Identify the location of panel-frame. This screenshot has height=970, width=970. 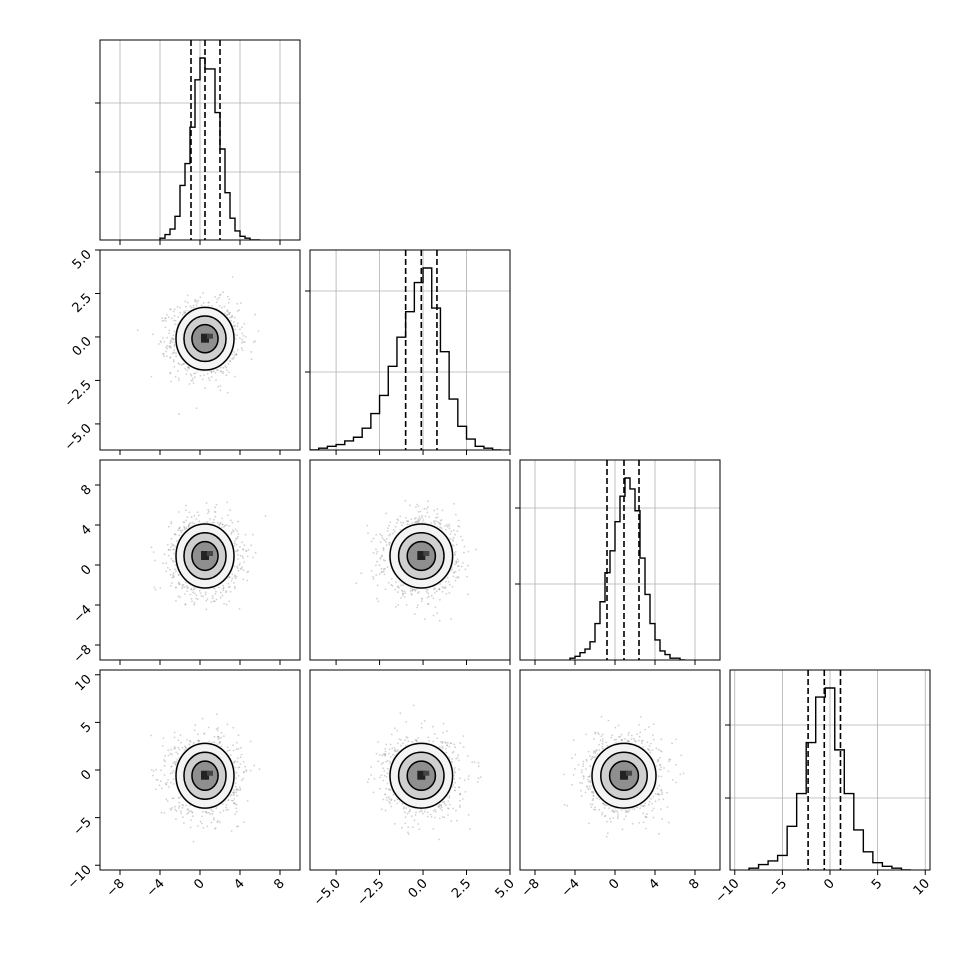
(410, 350).